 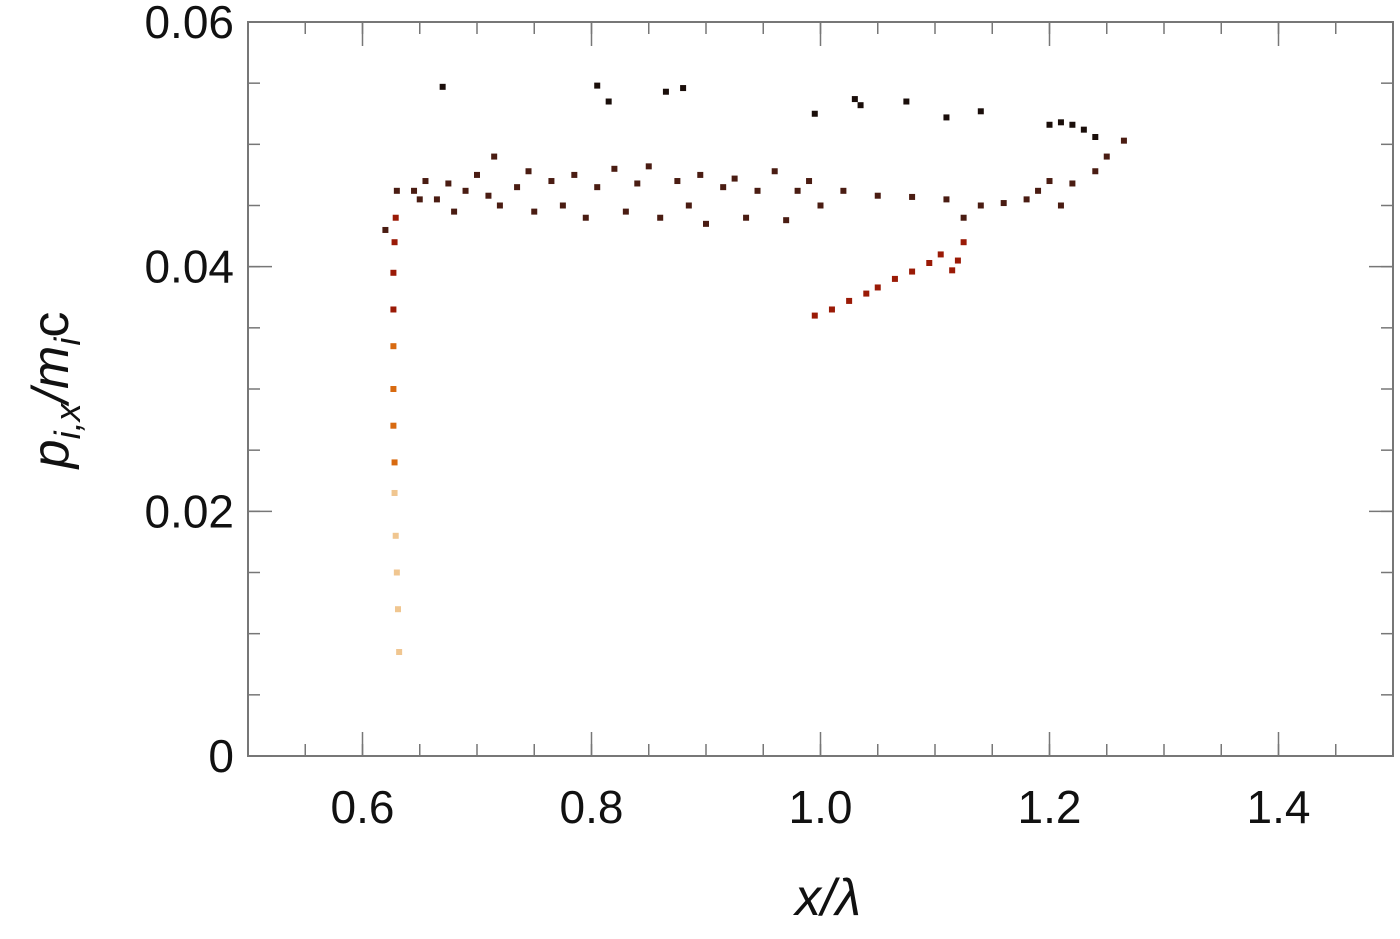 I want to click on y-tick-label: 0, so click(x=221, y=756).